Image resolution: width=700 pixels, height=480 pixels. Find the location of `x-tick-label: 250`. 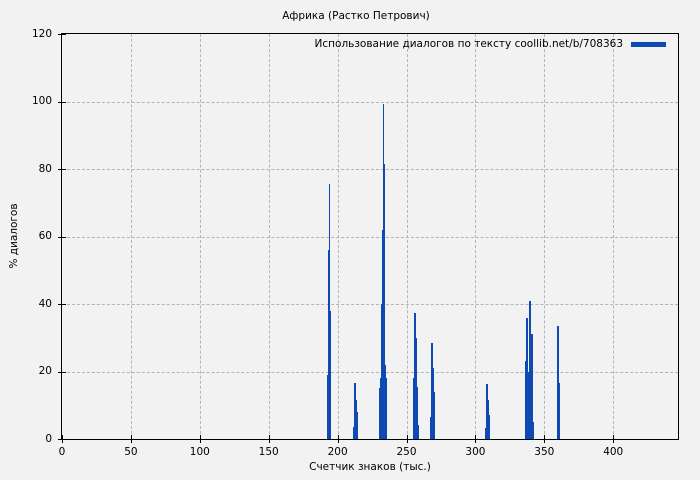

x-tick-label: 250 is located at coordinates (406, 452).